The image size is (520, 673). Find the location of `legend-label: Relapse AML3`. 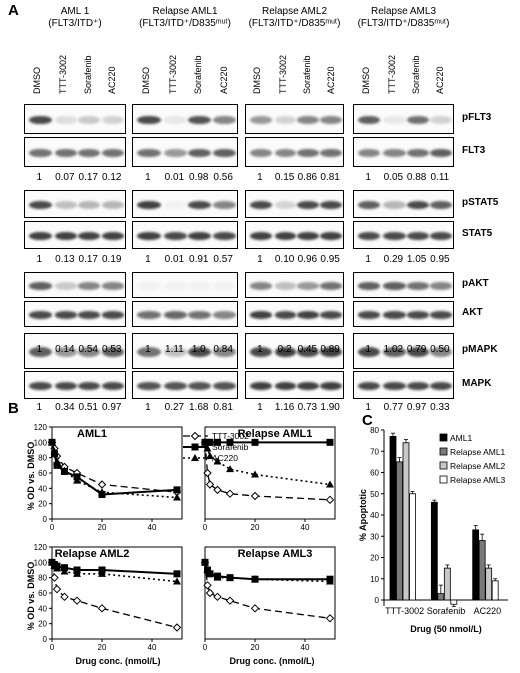

legend-label: Relapse AML3 is located at coordinates (478, 480).